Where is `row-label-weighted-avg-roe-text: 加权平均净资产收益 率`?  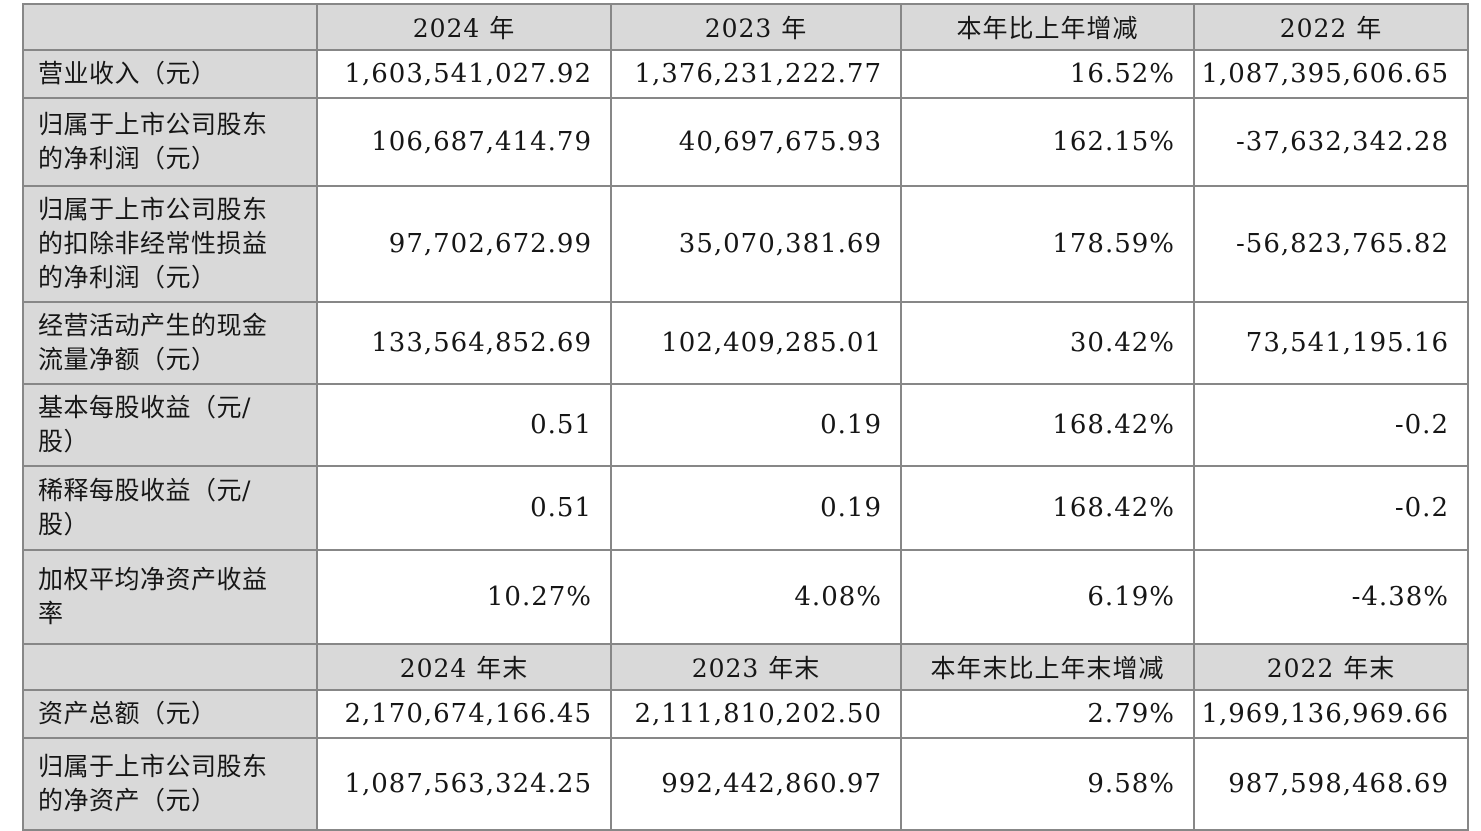 row-label-weighted-avg-roe-text: 加权平均净资产收益 率 is located at coordinates (153, 596).